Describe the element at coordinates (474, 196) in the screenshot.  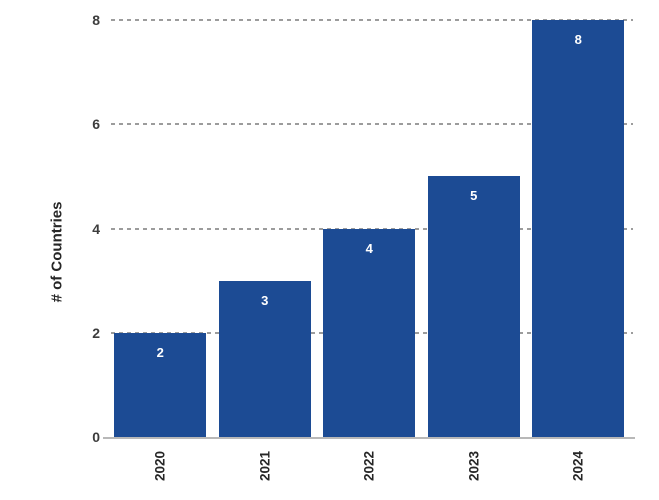
I see `bar-value-label-2023: 5` at that location.